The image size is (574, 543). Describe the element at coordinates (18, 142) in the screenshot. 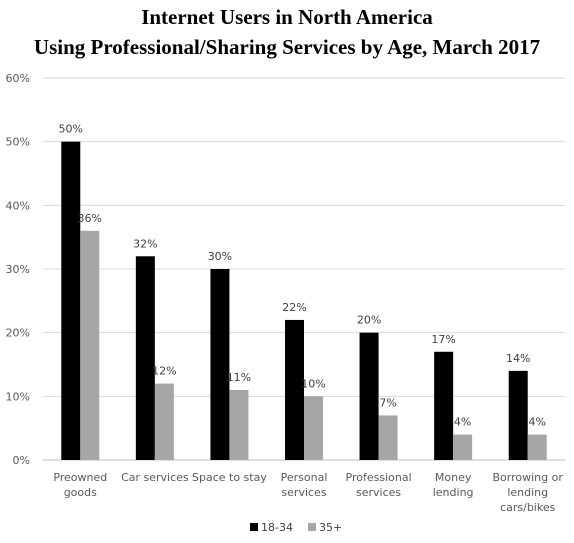

I see `y-tick-label: 50%` at that location.